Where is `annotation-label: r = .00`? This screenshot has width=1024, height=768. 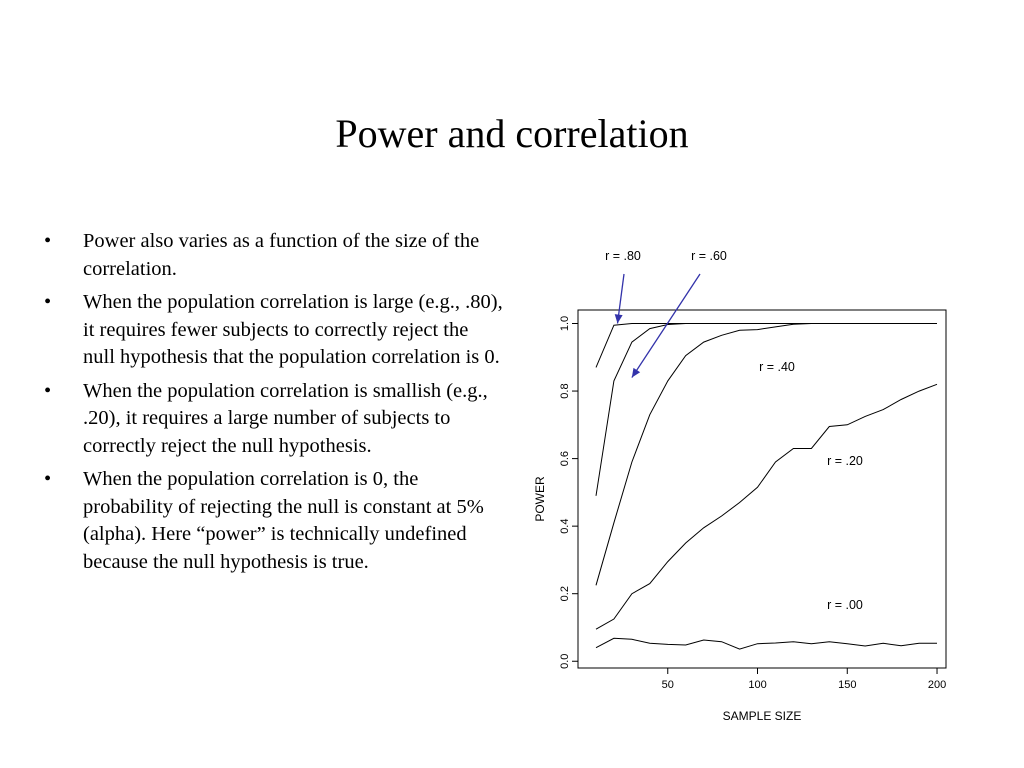
annotation-label: r = .00 is located at coordinates (845, 605).